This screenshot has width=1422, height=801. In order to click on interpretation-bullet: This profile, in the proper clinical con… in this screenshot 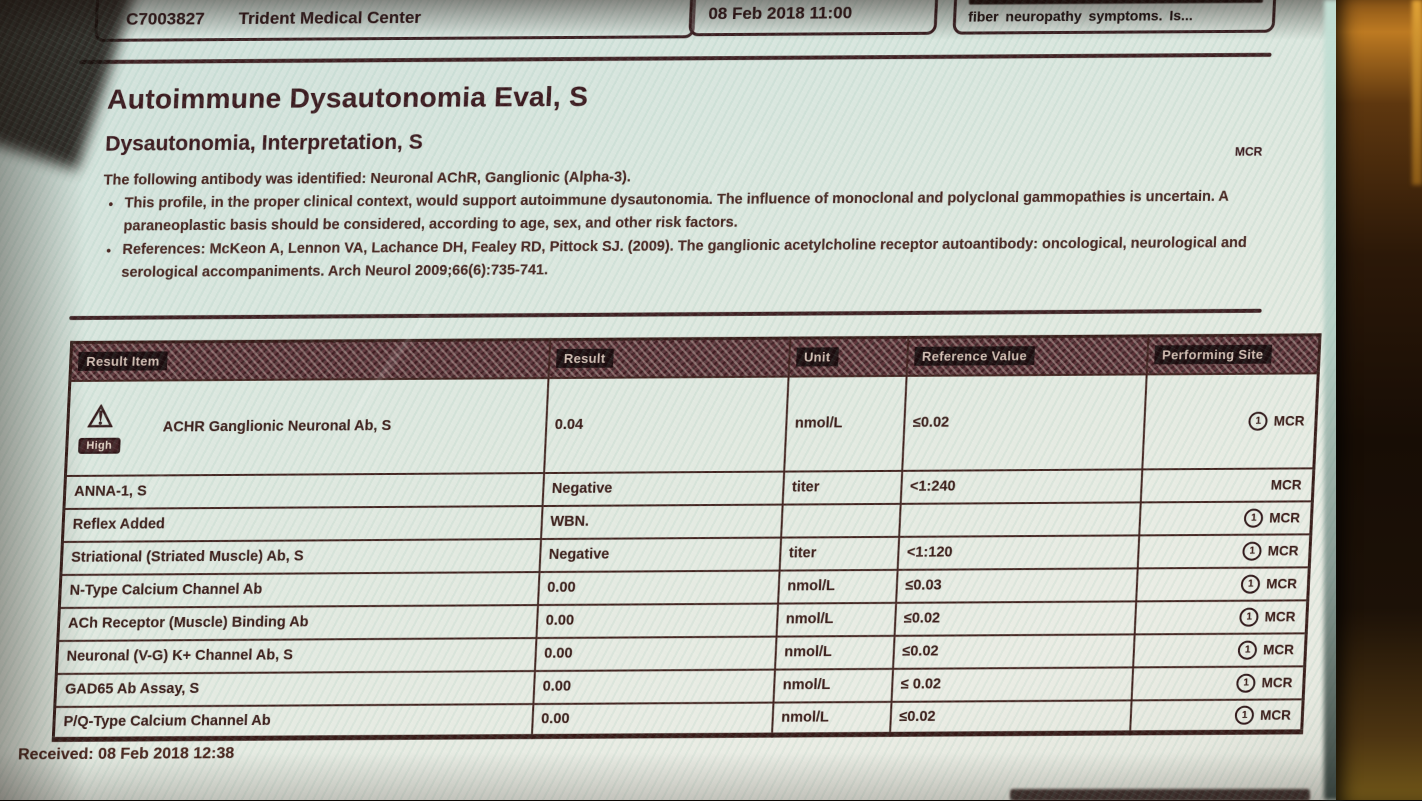, I will do `click(682, 212)`.